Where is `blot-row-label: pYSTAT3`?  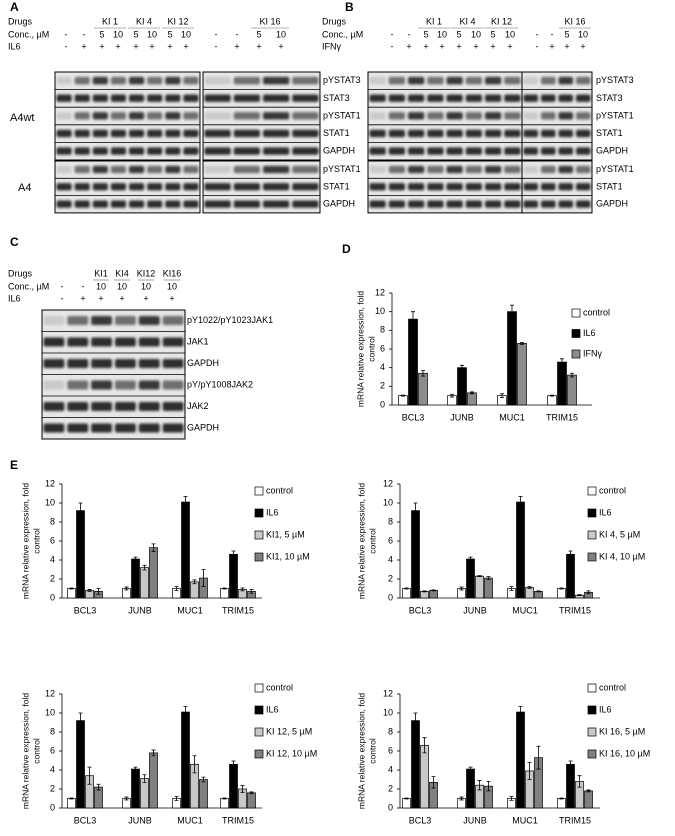 blot-row-label: pYSTAT3 is located at coordinates (342, 80).